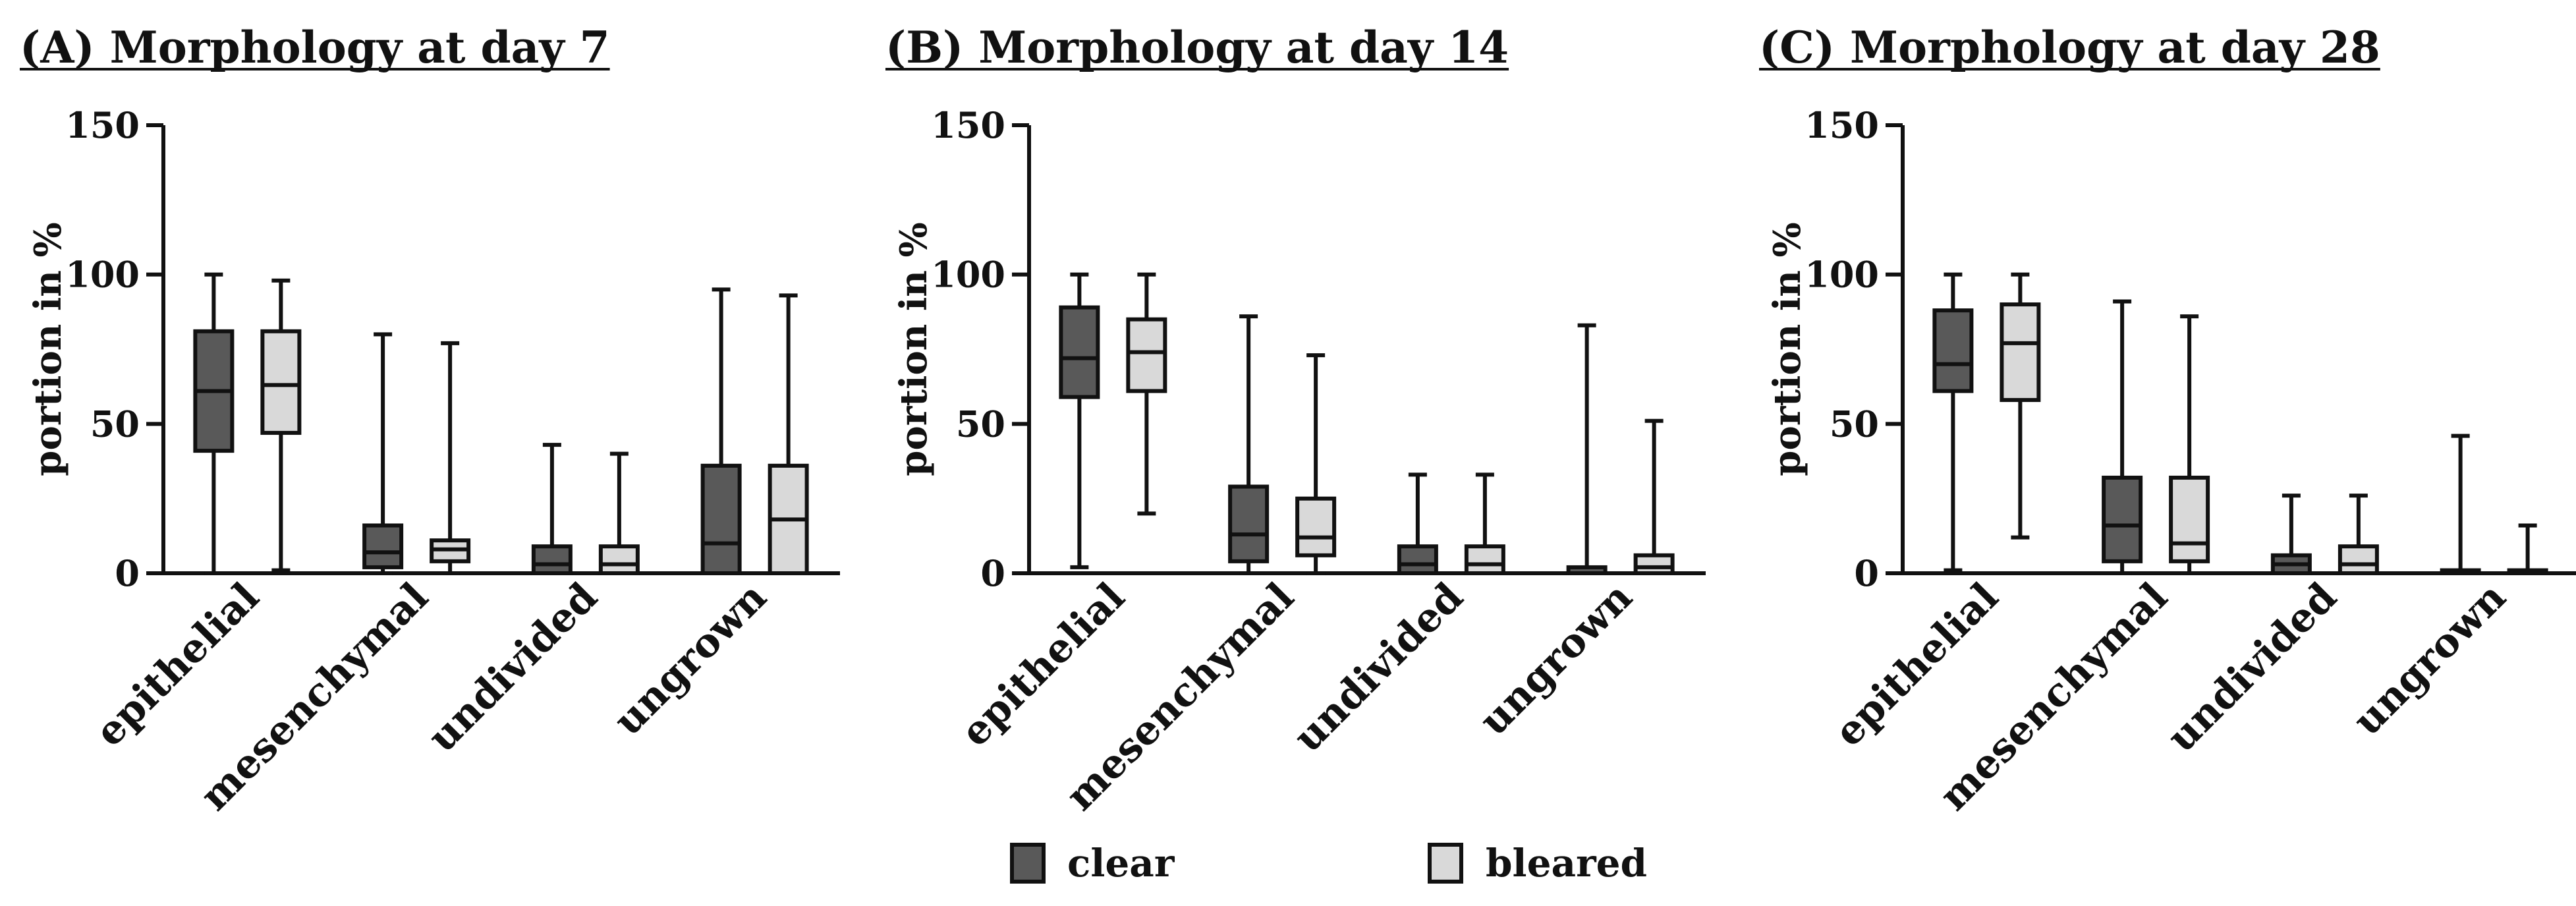 The height and width of the screenshot is (906, 2576). What do you see at coordinates (1328, 863) in the screenshot?
I see `legend: clear bleared` at bounding box center [1328, 863].